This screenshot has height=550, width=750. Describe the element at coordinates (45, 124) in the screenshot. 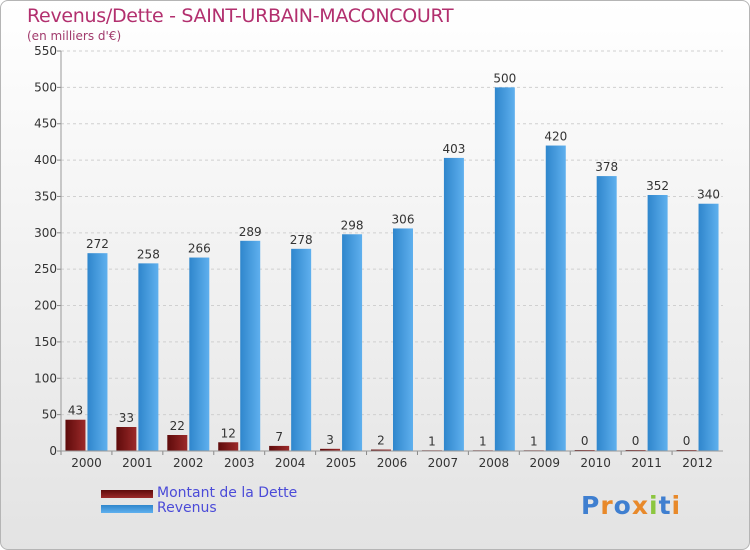

I see `y-tick-label: 450` at that location.